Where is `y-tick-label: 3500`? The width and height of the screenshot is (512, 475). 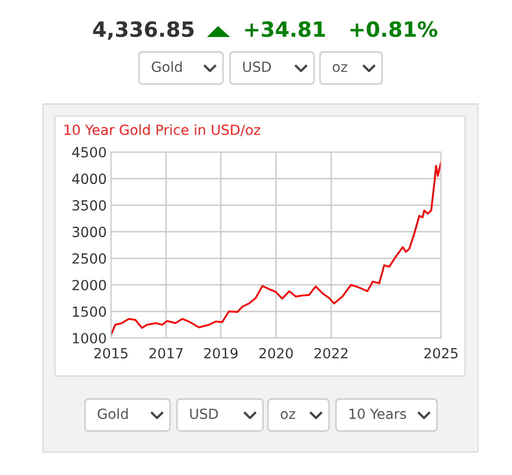 y-tick-label: 3500 is located at coordinates (89, 205).